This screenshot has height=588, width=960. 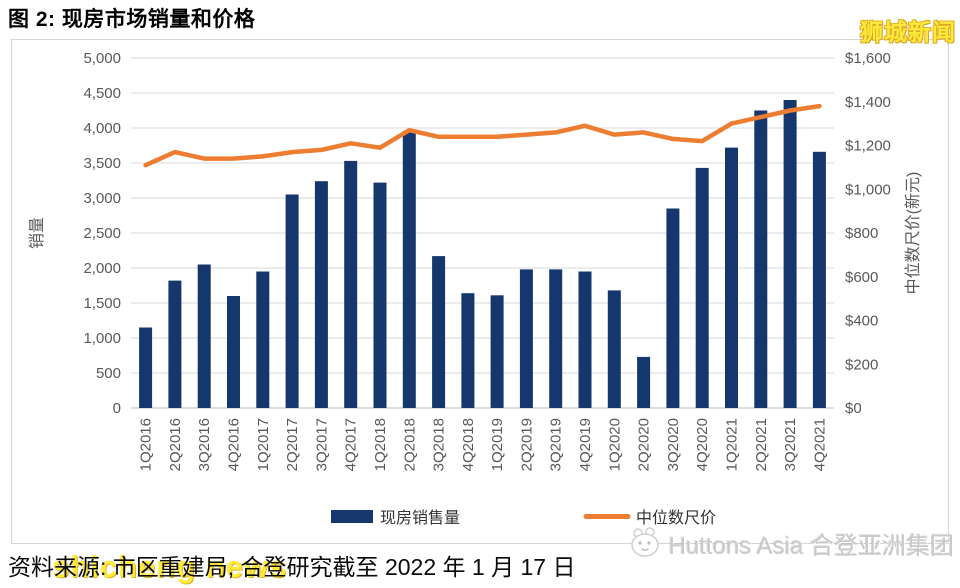 I want to click on x-tick-label: 1Q2017, so click(x=263, y=444).